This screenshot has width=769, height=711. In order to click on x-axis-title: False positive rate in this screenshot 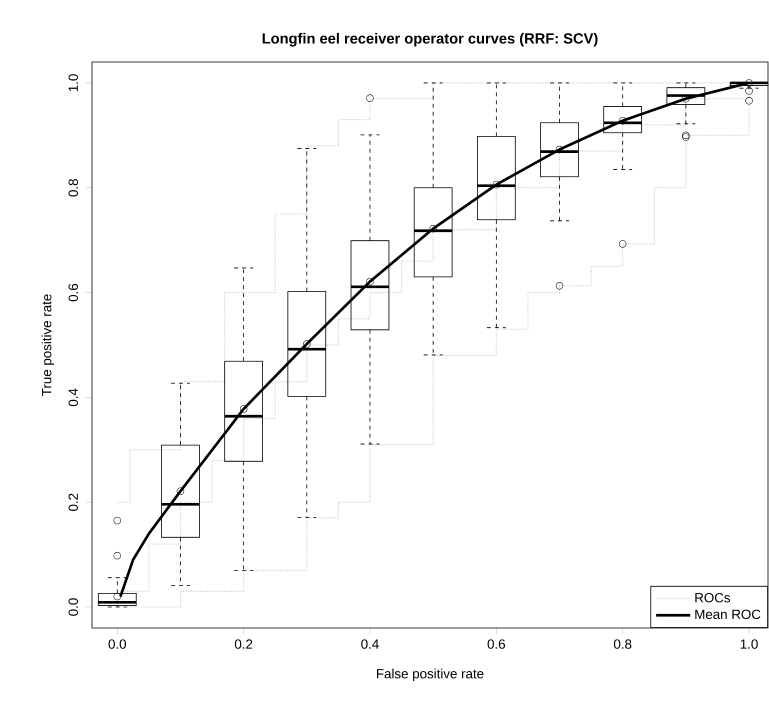, I will do `click(430, 675)`.